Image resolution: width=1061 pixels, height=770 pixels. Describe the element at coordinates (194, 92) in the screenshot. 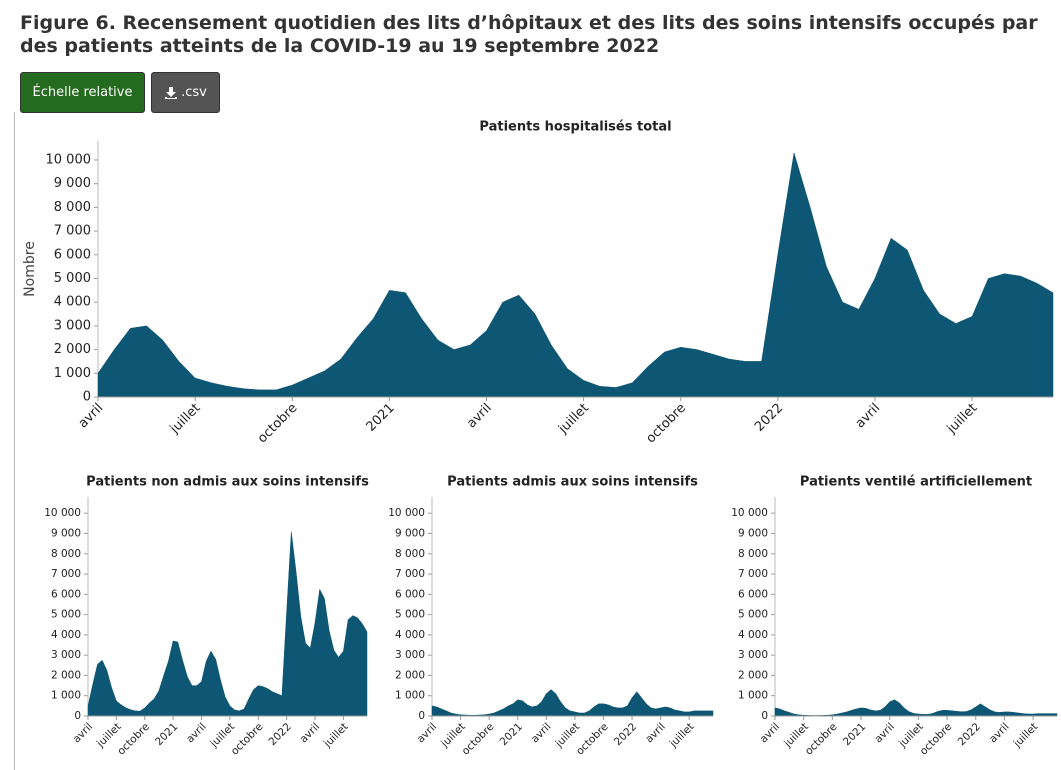

I see `button-label: .csv` at that location.